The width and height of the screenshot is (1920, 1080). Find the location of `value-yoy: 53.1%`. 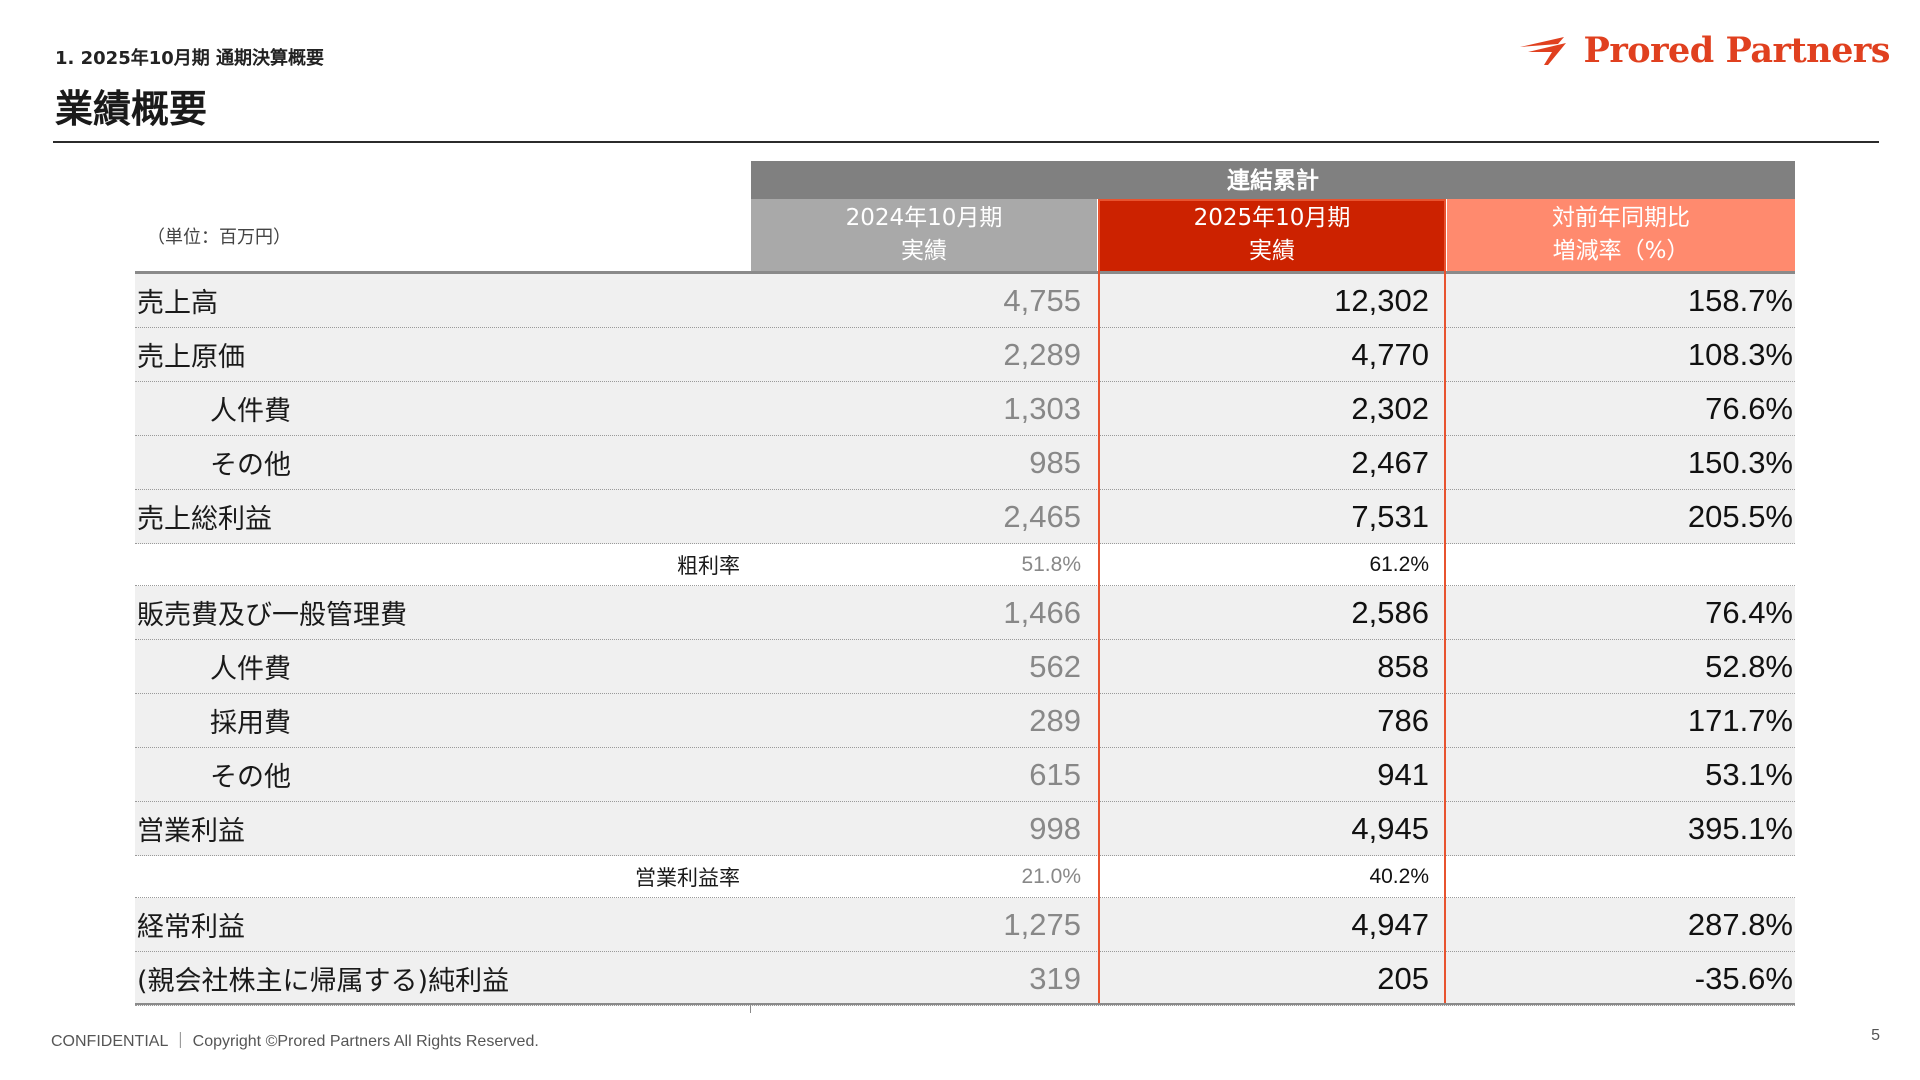

value-yoy: 53.1% is located at coordinates (1749, 774).